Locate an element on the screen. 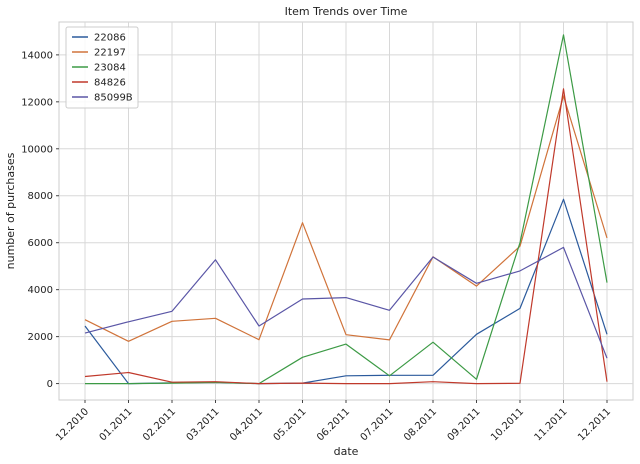  y-axis-title: number of purchases is located at coordinates (10, 210).